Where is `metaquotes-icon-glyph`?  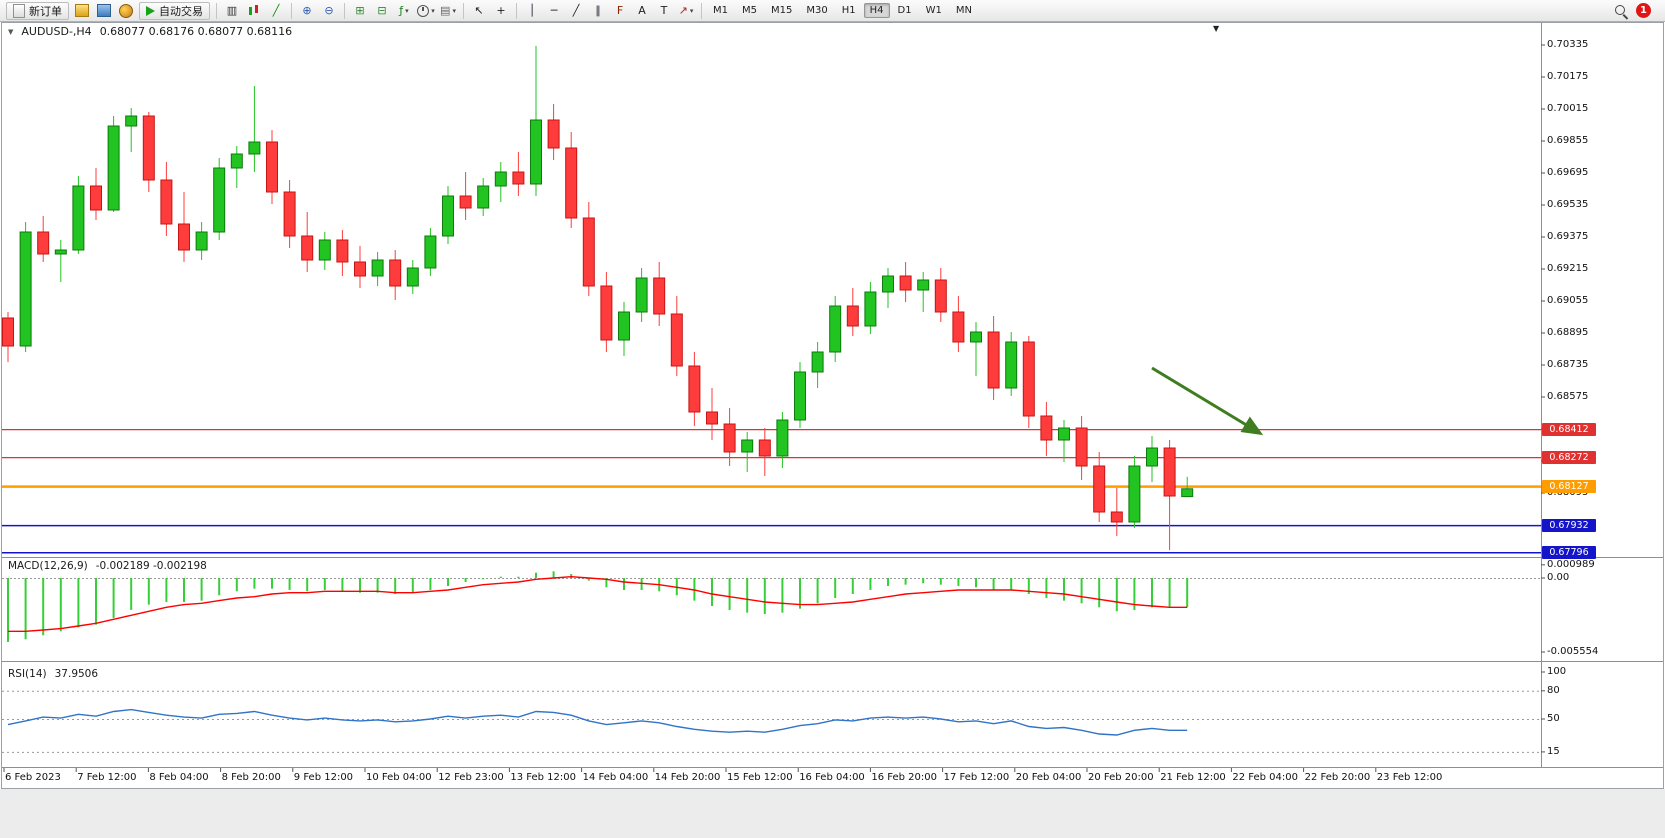
metaquotes-icon-glyph is located at coordinates (126, 10).